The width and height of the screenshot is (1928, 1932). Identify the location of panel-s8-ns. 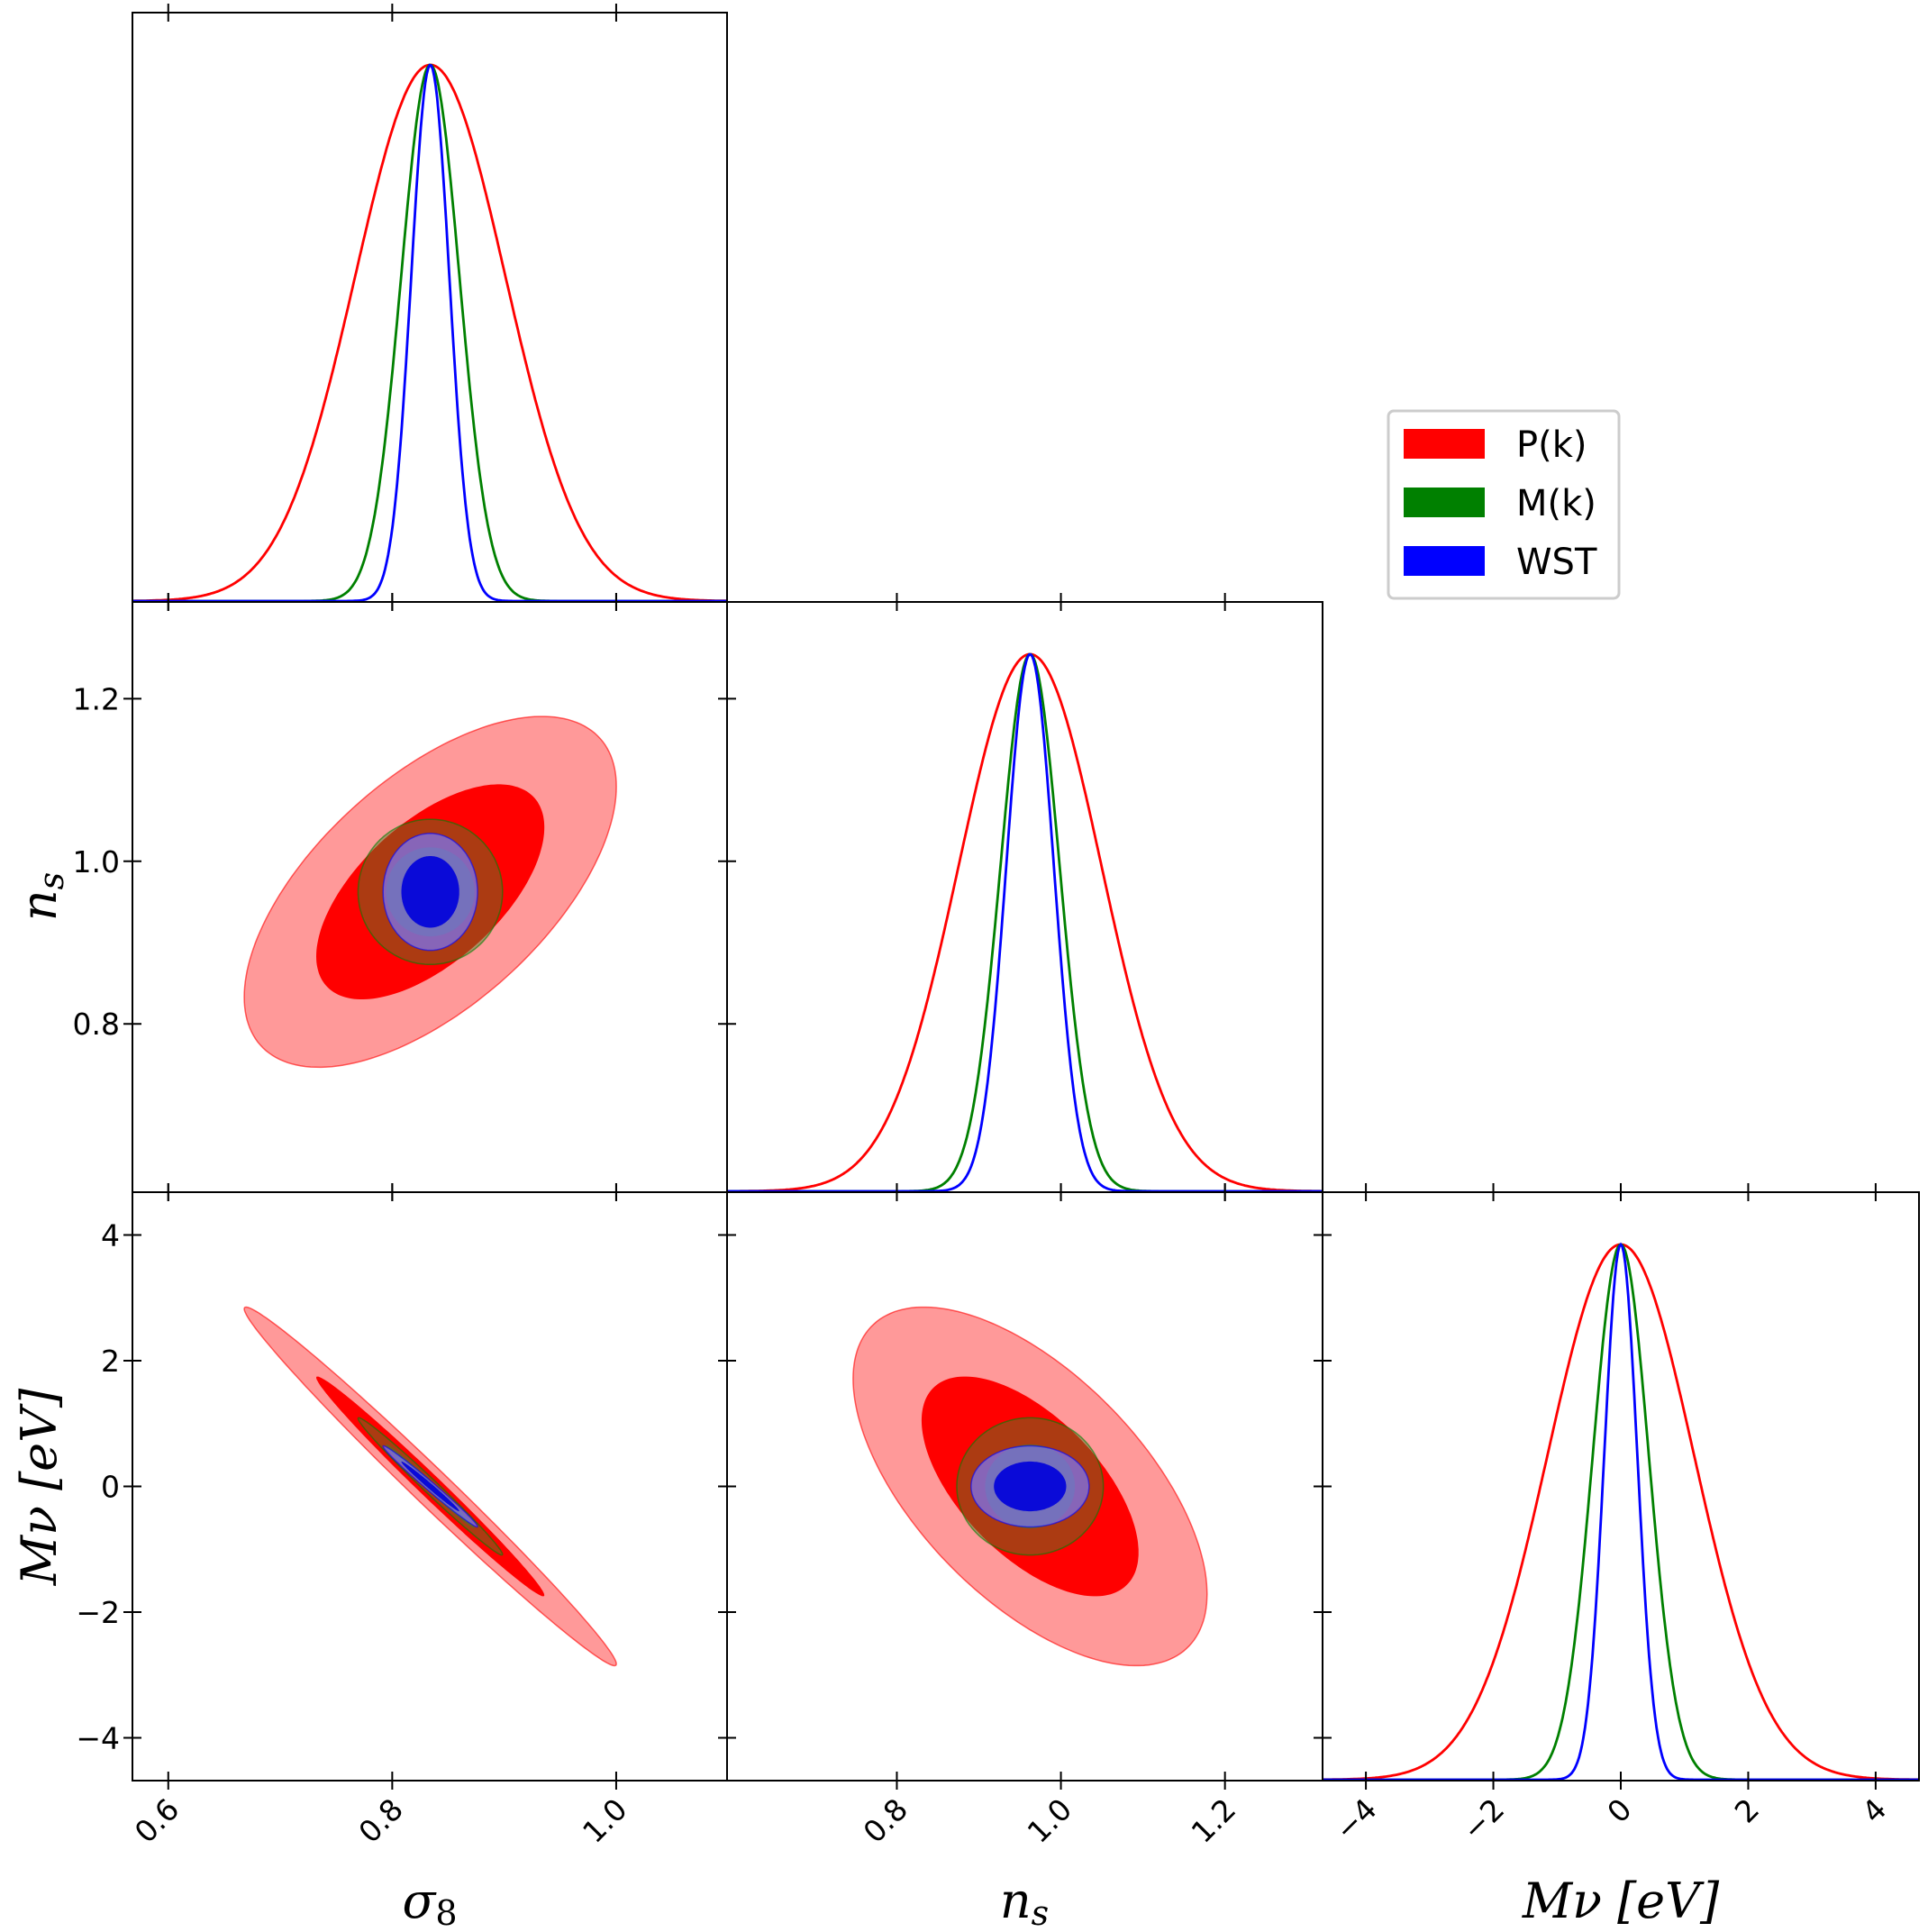
(430, 892).